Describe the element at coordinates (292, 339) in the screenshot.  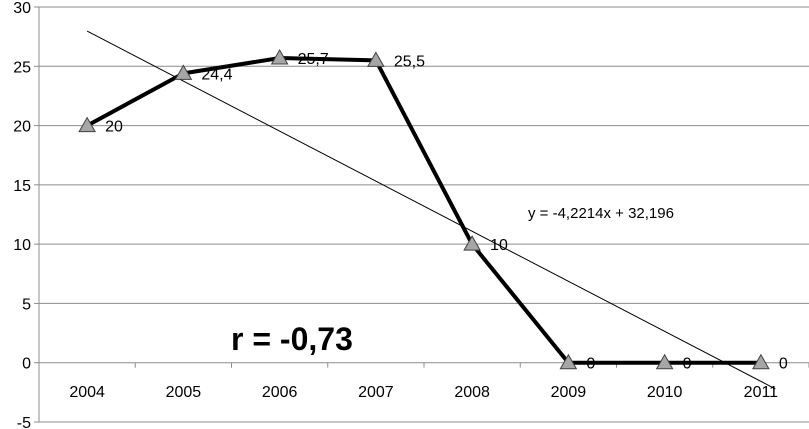
I see `correlation-annotation: r = -0,73` at that location.